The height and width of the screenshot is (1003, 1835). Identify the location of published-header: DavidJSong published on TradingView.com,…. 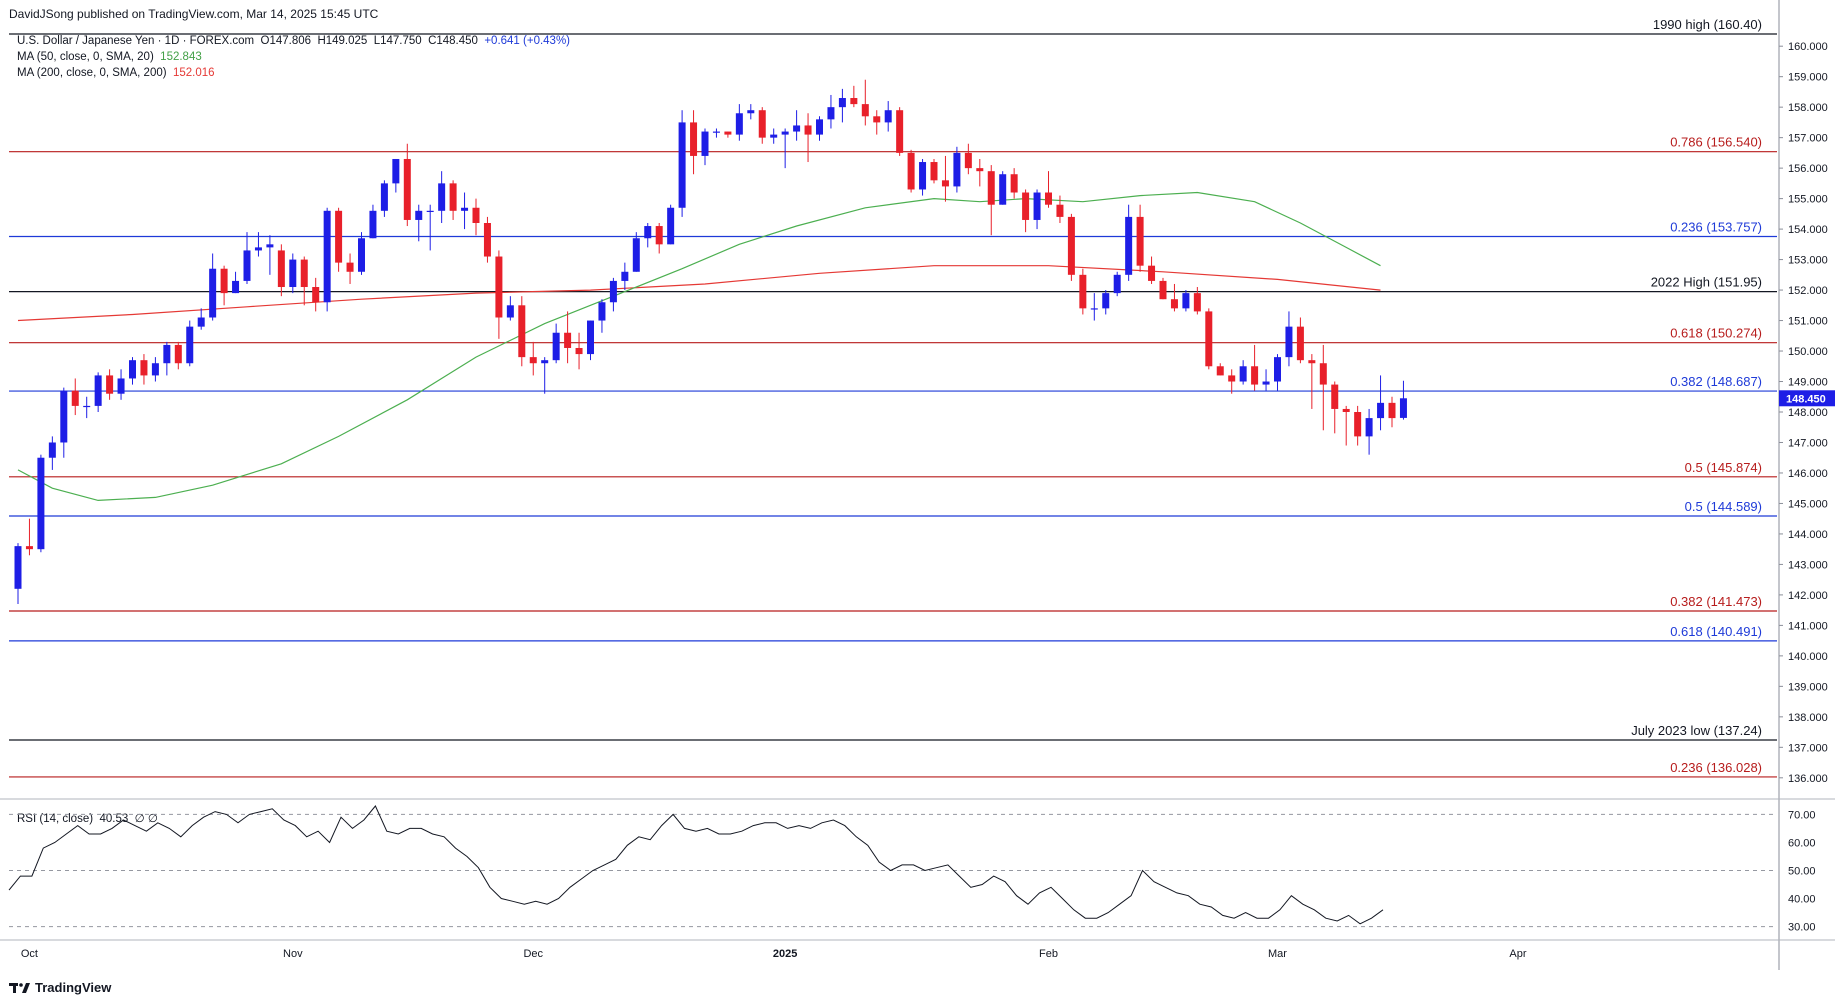
(194, 14).